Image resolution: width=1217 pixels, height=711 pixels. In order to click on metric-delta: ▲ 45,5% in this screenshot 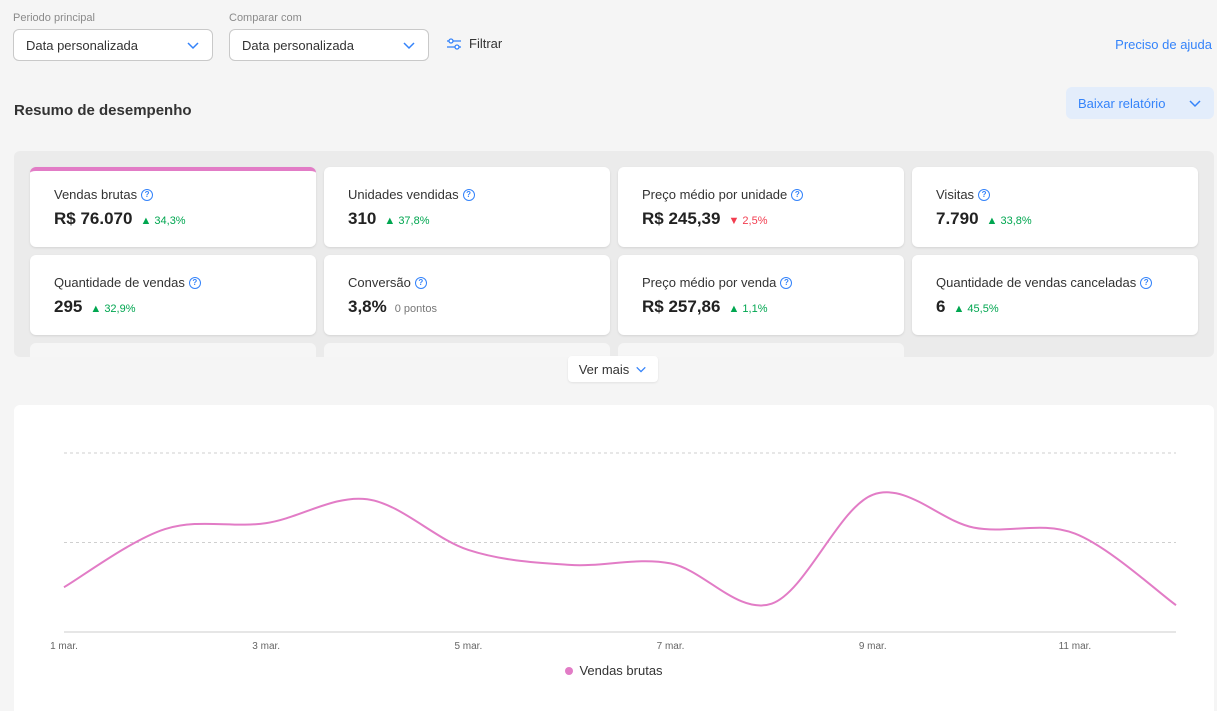, I will do `click(976, 309)`.